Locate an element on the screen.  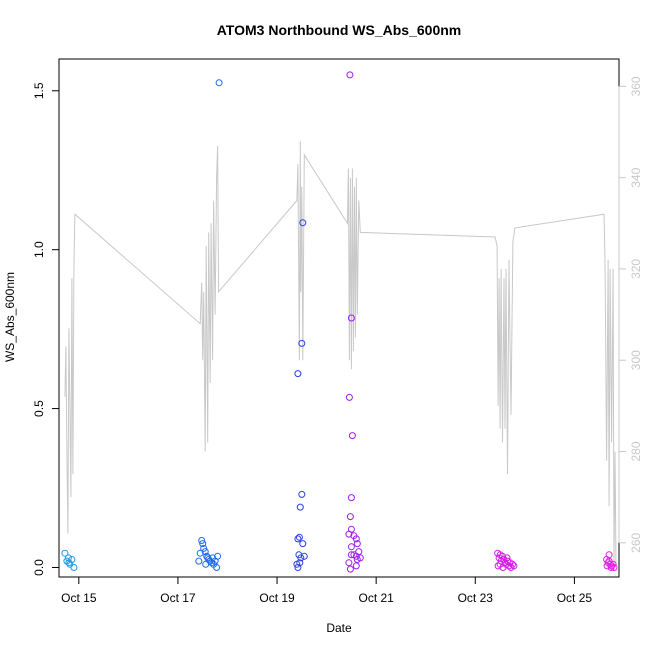
y-right-tick-label: 360 is located at coordinates (636, 86).